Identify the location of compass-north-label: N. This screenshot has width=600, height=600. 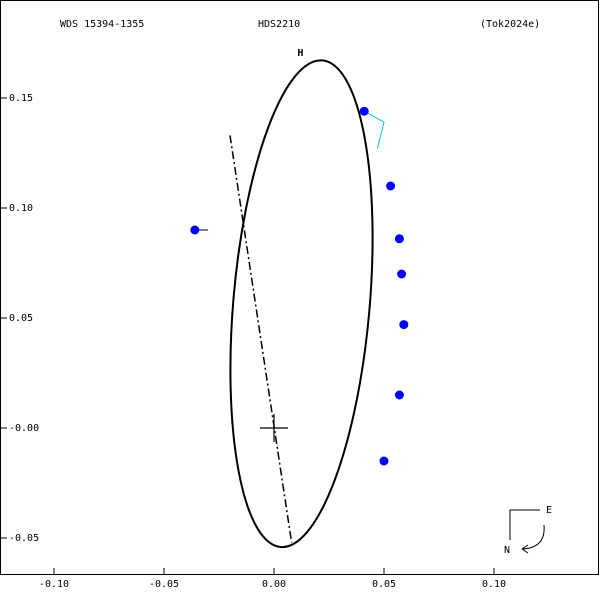
(507, 550).